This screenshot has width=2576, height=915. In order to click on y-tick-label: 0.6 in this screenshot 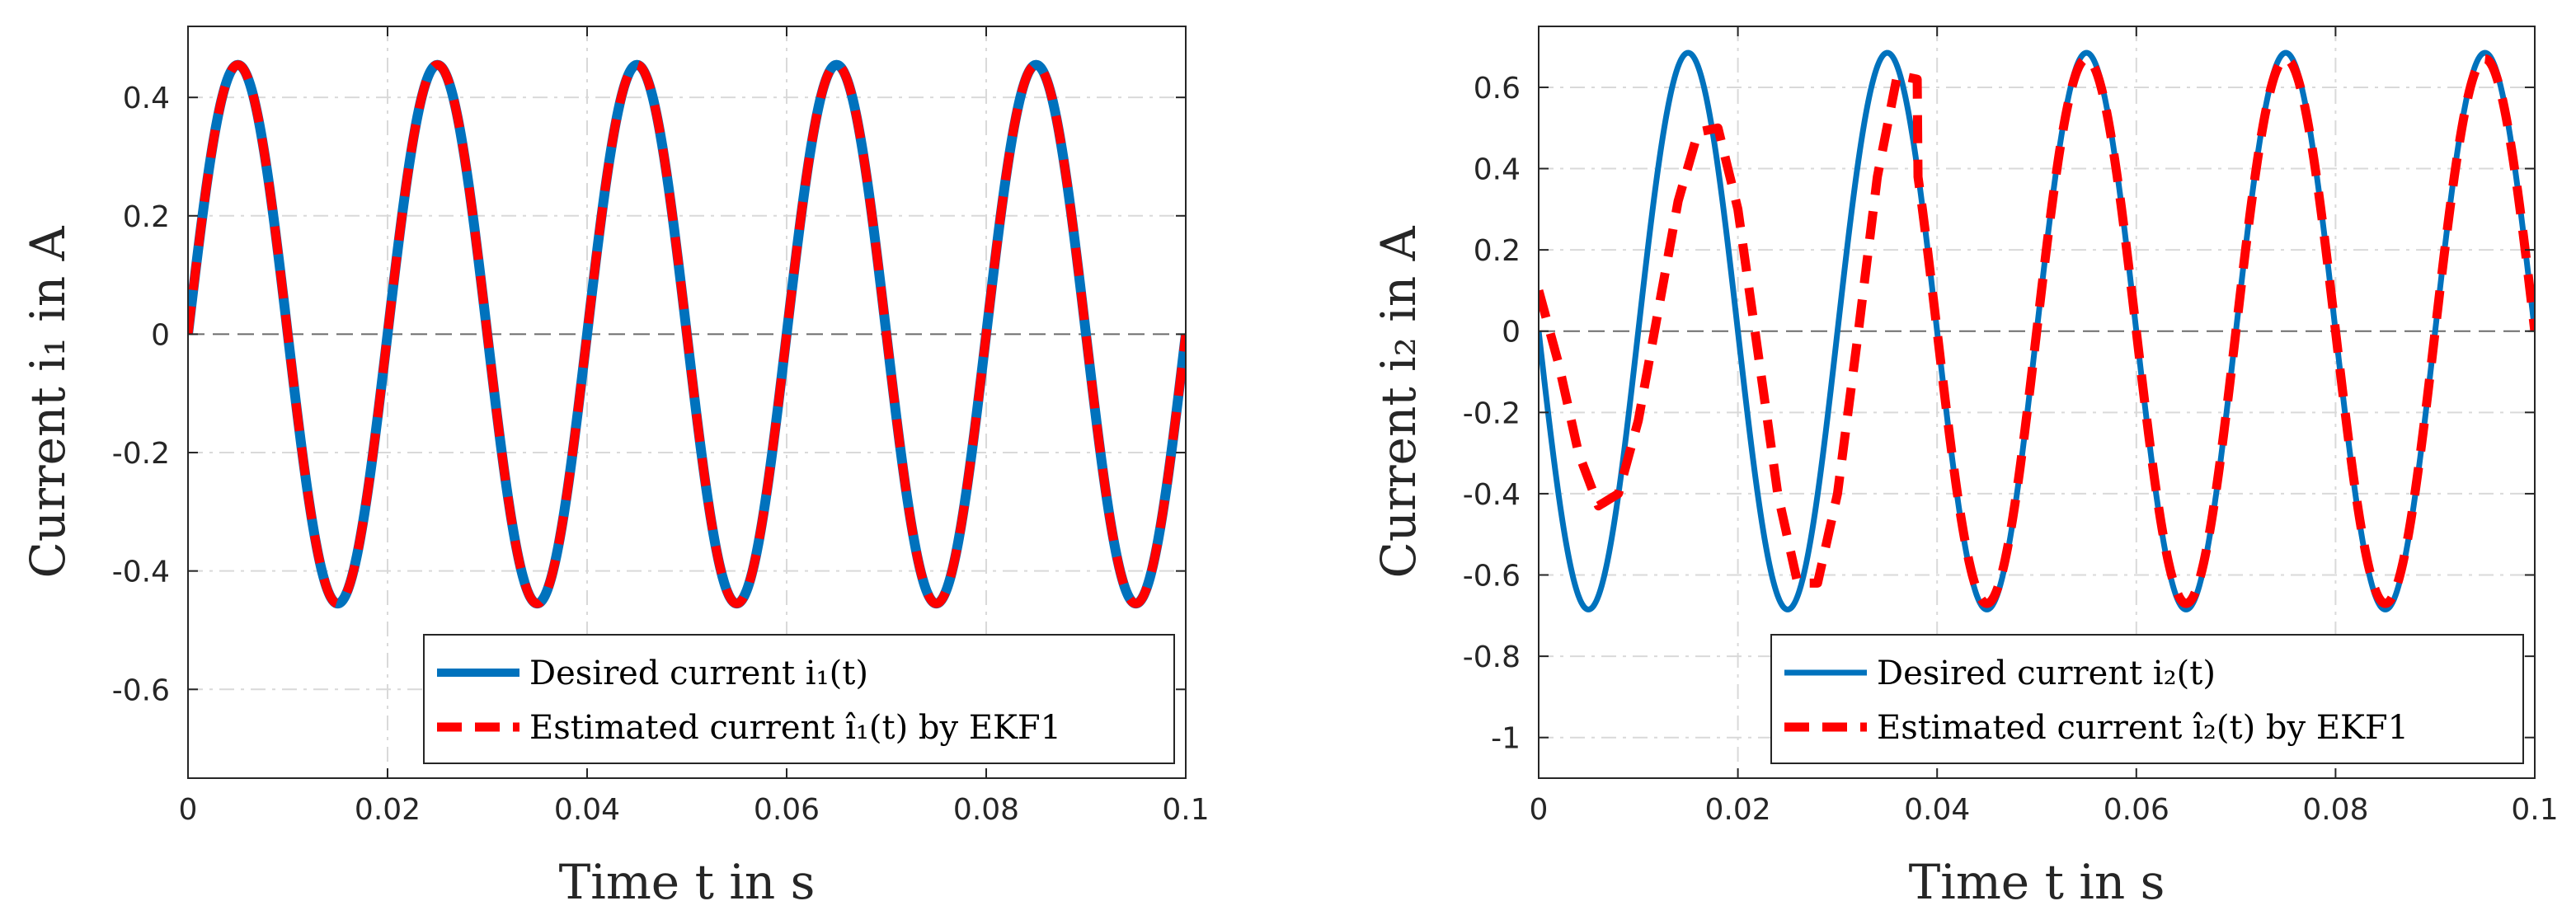, I will do `click(1497, 89)`.